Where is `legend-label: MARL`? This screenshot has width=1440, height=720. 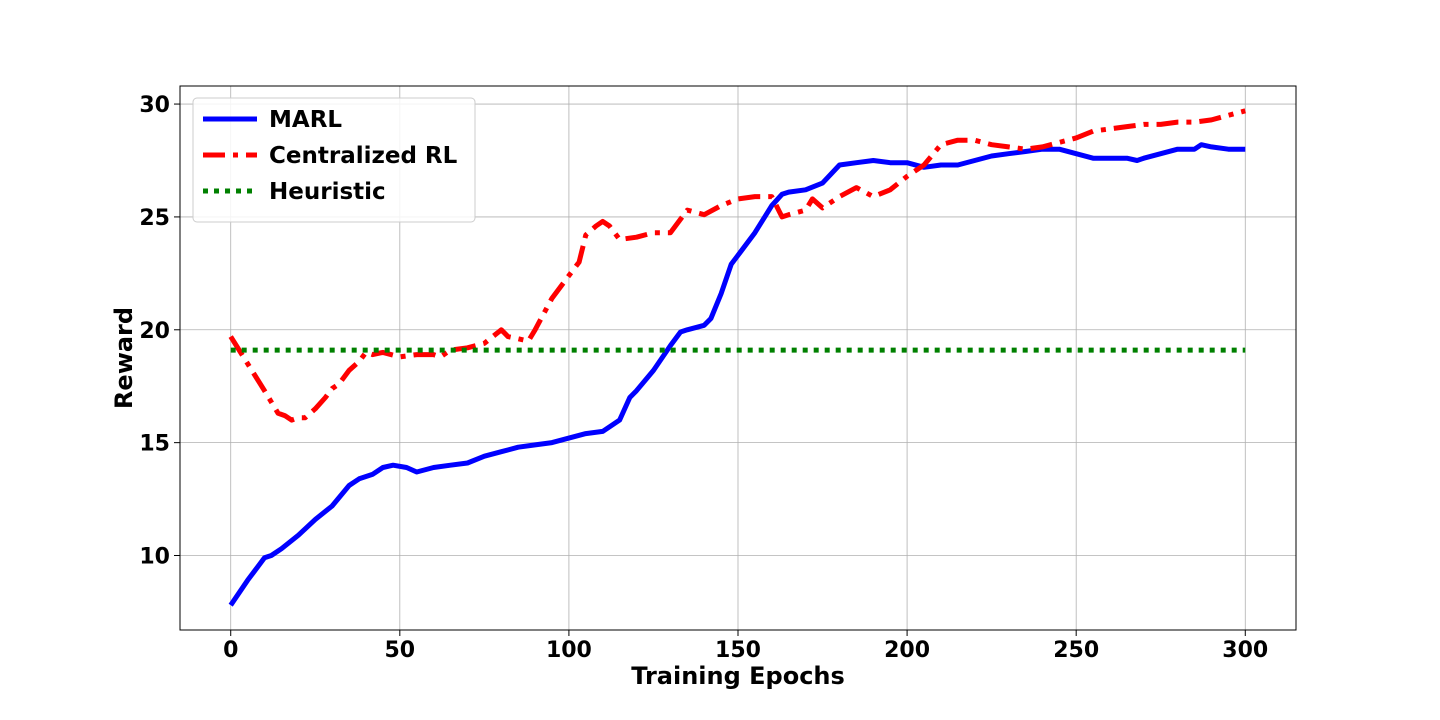 legend-label: MARL is located at coordinates (305, 120).